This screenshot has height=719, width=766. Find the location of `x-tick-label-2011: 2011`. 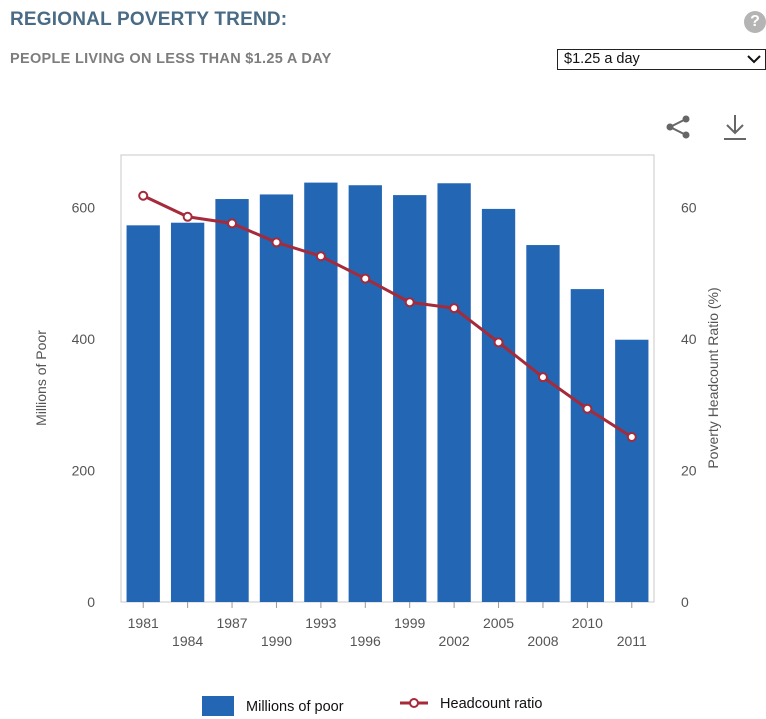

x-tick-label-2011: 2011 is located at coordinates (632, 641).